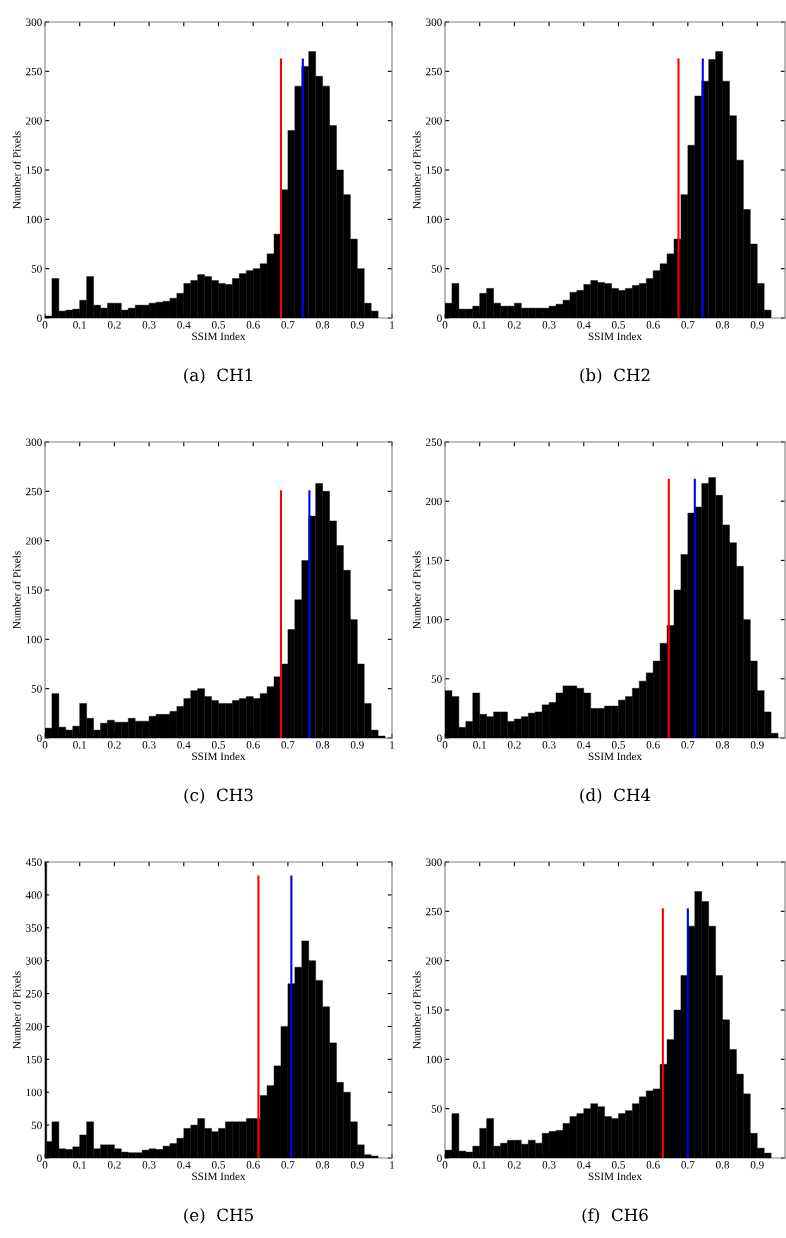  I want to click on text: (a) CH1, so click(218, 376).